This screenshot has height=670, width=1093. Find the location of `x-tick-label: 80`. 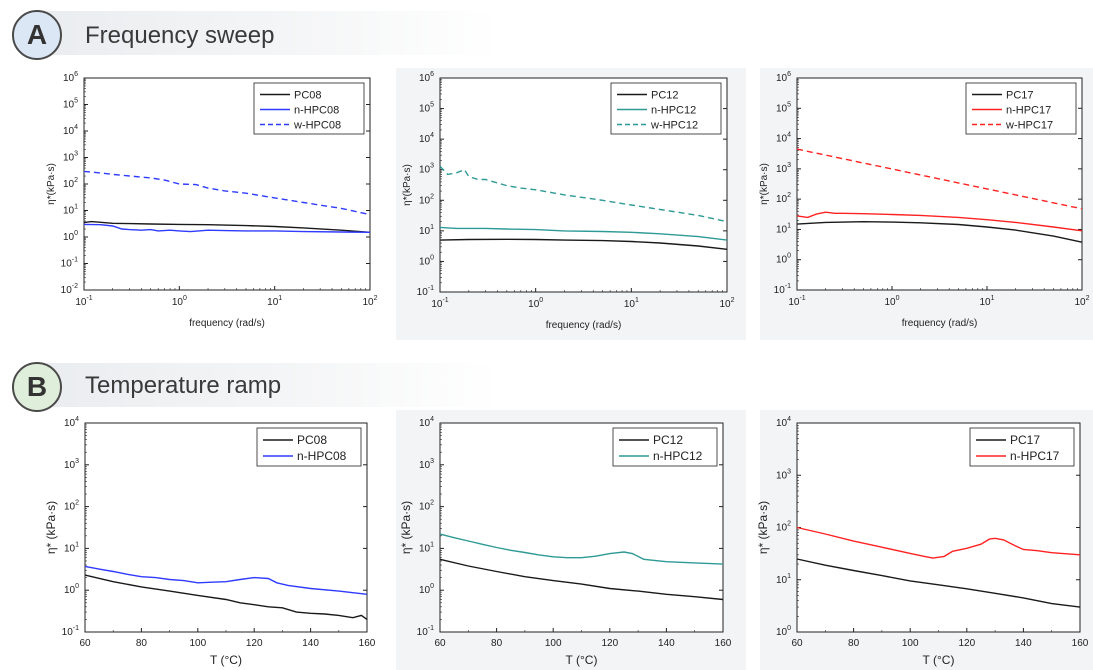

x-tick-label: 80 is located at coordinates (497, 643).